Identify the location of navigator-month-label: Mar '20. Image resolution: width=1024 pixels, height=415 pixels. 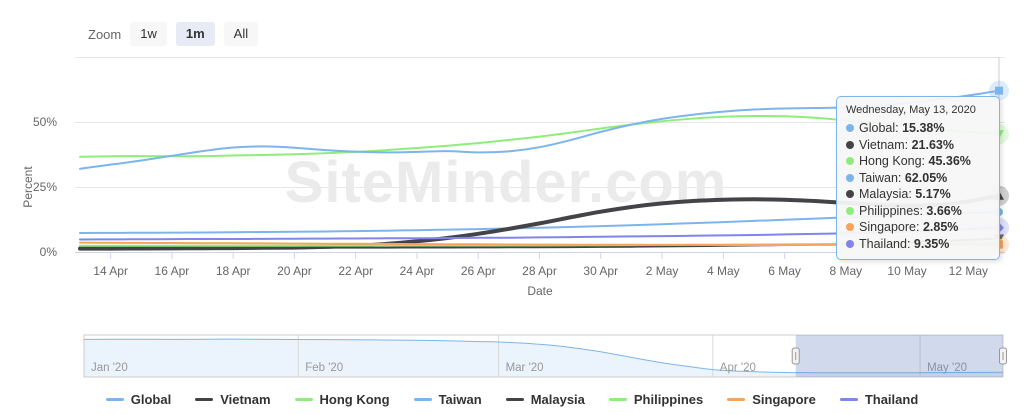
(525, 368).